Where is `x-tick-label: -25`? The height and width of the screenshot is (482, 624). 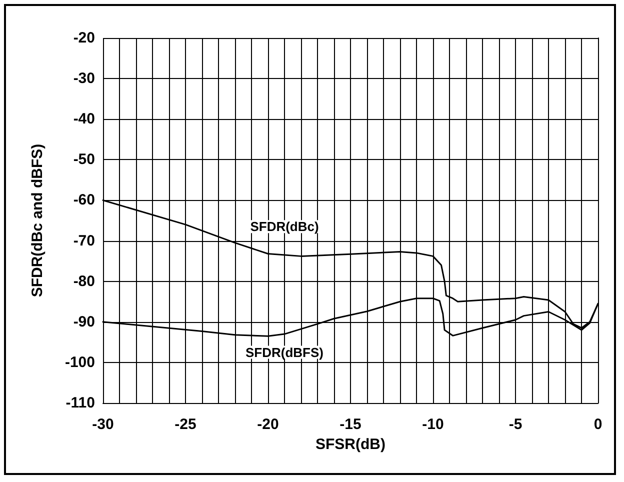
x-tick-label: -25 is located at coordinates (185, 424).